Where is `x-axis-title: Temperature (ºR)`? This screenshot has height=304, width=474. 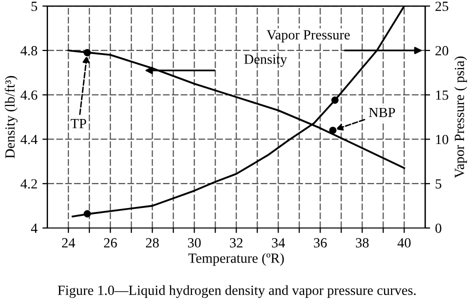
x-axis-title: Temperature (ºR) is located at coordinates (236, 259).